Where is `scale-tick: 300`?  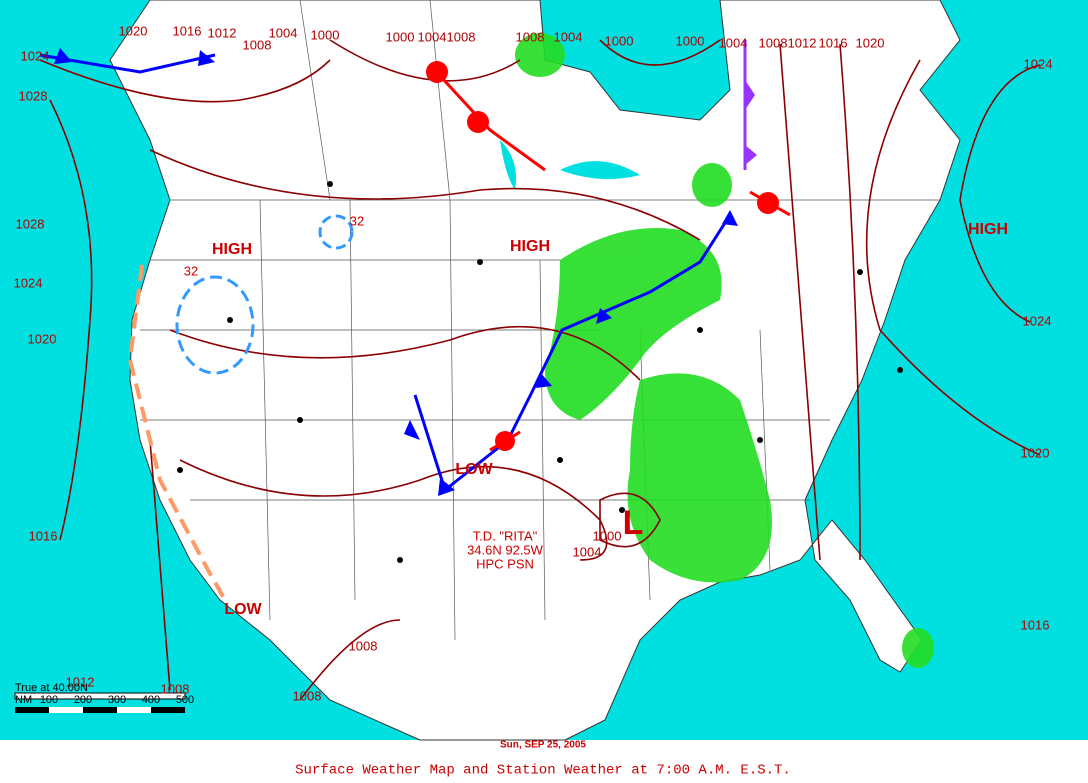
scale-tick: 300 is located at coordinates (117, 700).